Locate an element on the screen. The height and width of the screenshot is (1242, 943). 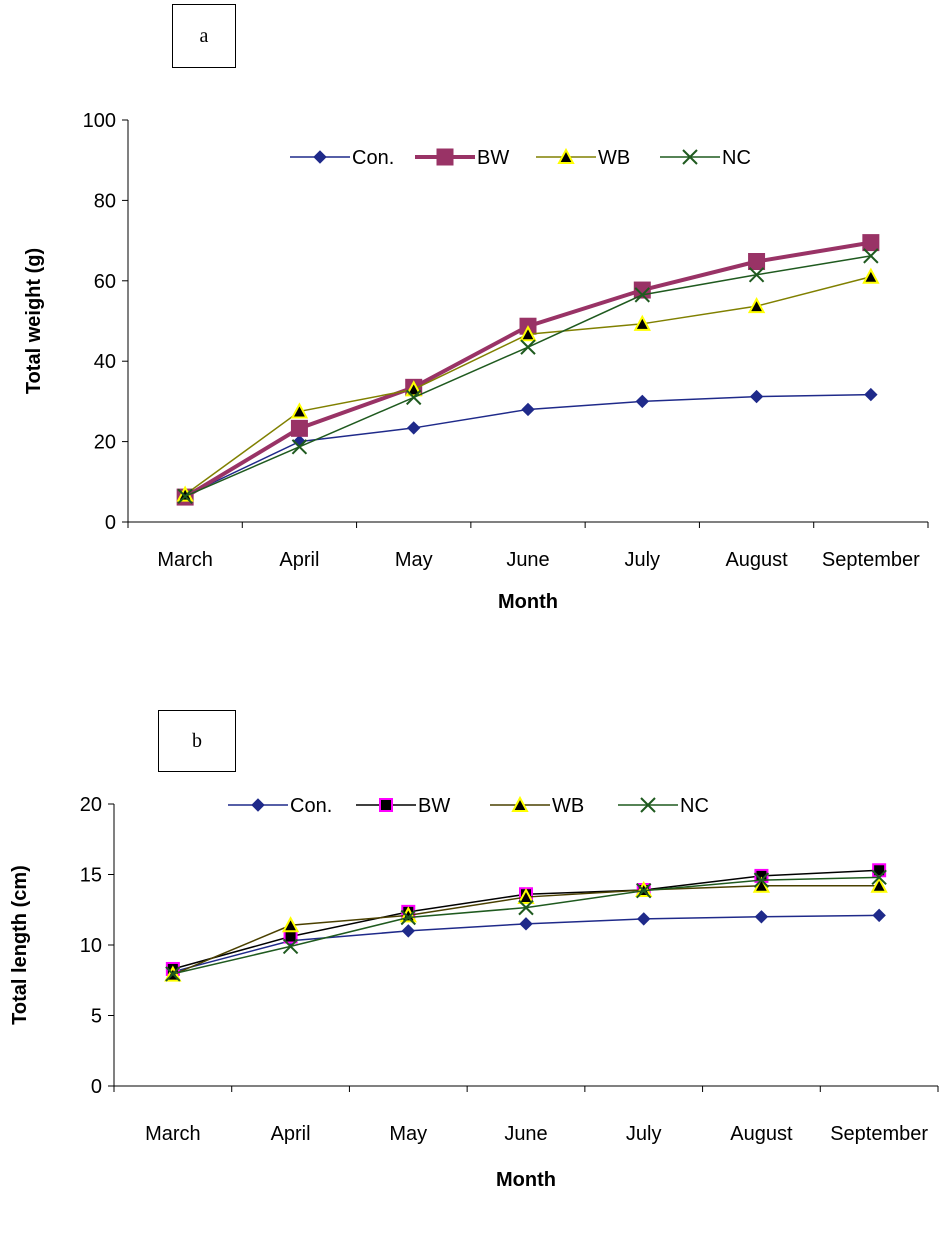
y-axis-title: Total length (cm) is located at coordinates (20, 945).